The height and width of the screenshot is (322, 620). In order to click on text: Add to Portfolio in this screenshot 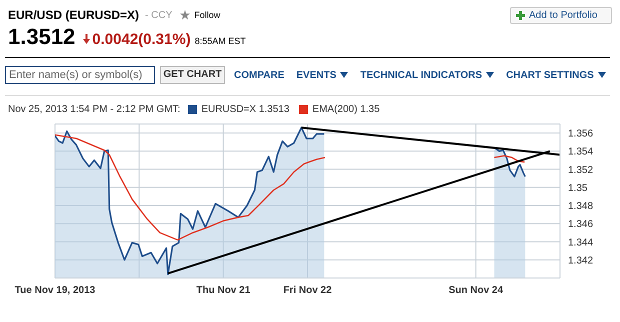, I will do `click(563, 16)`.